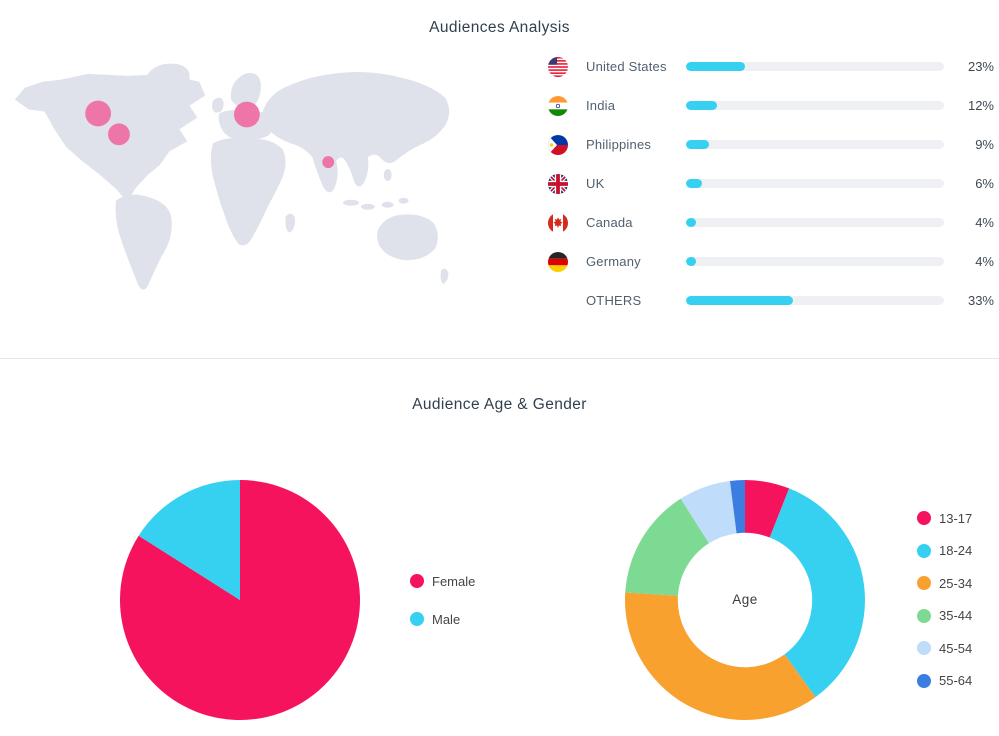 This screenshot has height=736, width=999. I want to click on country-label: OTHERS, so click(614, 300).